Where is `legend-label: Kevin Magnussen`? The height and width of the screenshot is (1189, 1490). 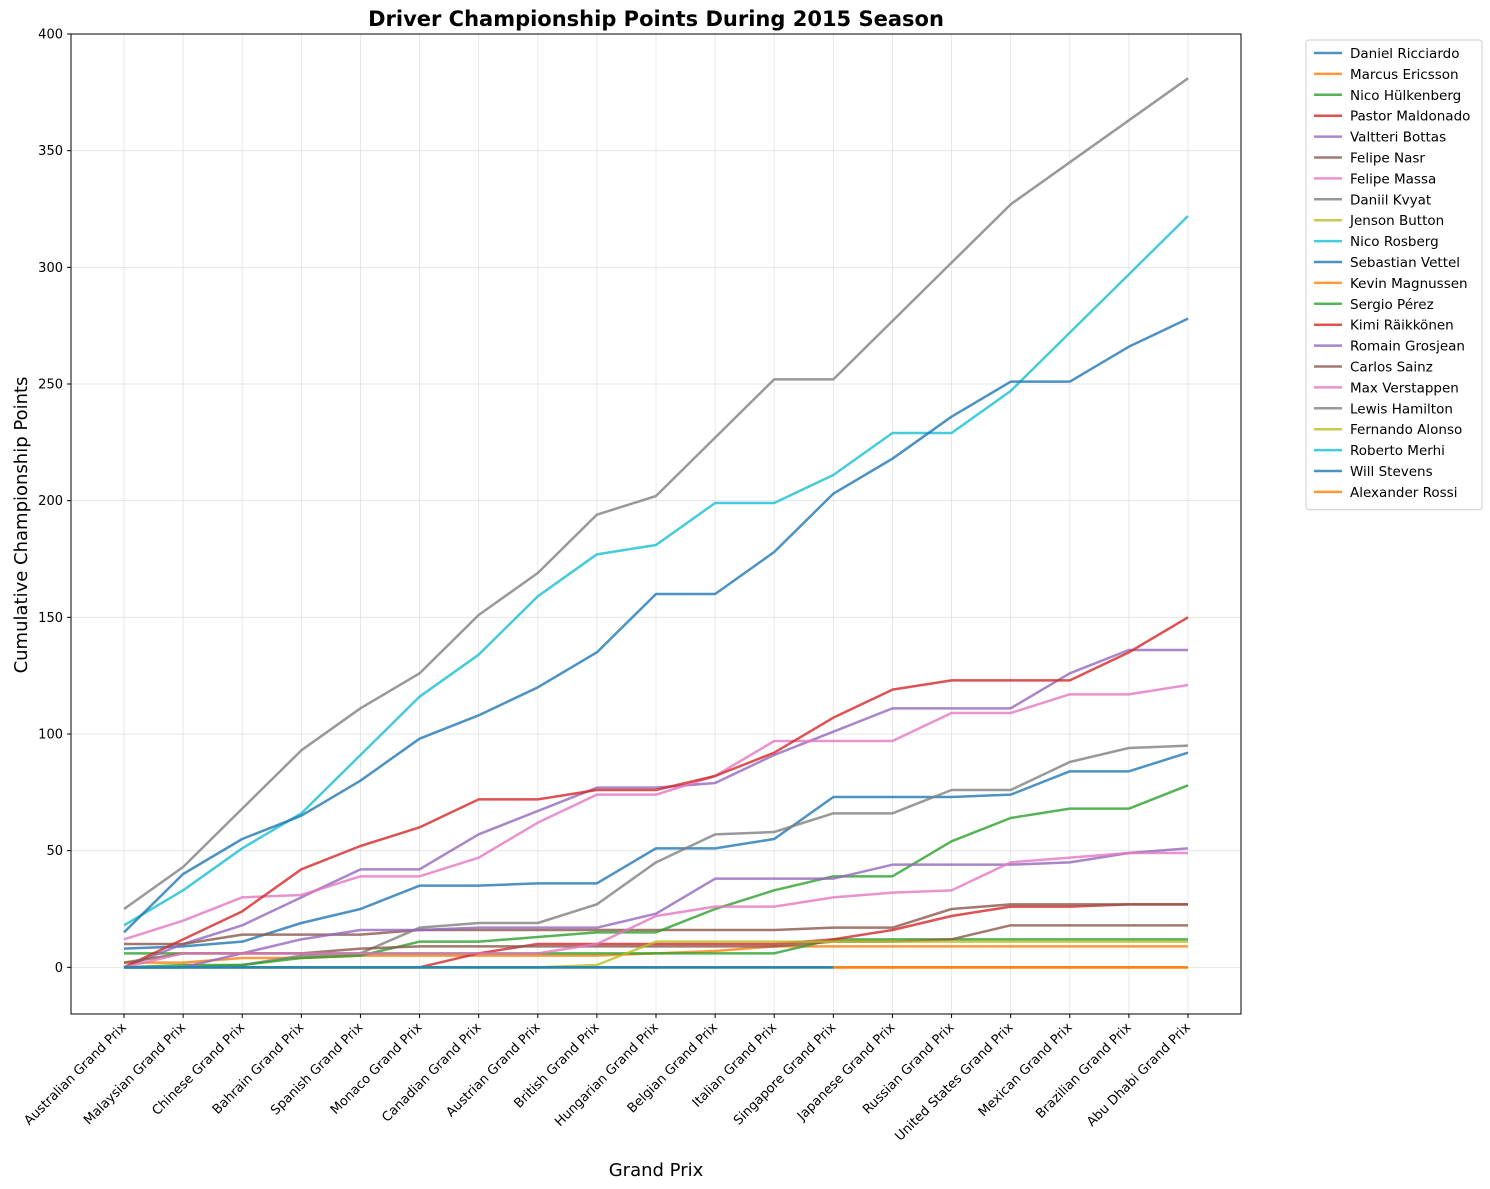
legend-label: Kevin Magnussen is located at coordinates (1409, 284).